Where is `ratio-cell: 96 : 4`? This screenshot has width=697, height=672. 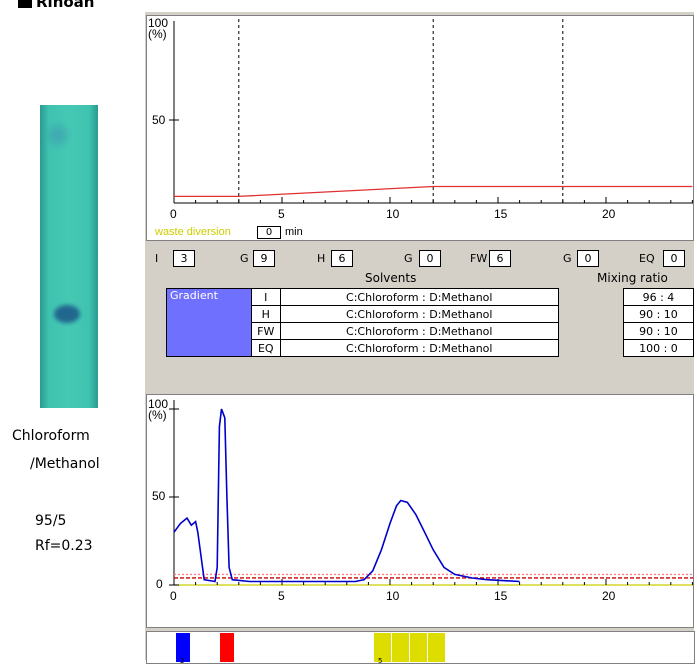
ratio-cell: 96 : 4 is located at coordinates (658, 297).